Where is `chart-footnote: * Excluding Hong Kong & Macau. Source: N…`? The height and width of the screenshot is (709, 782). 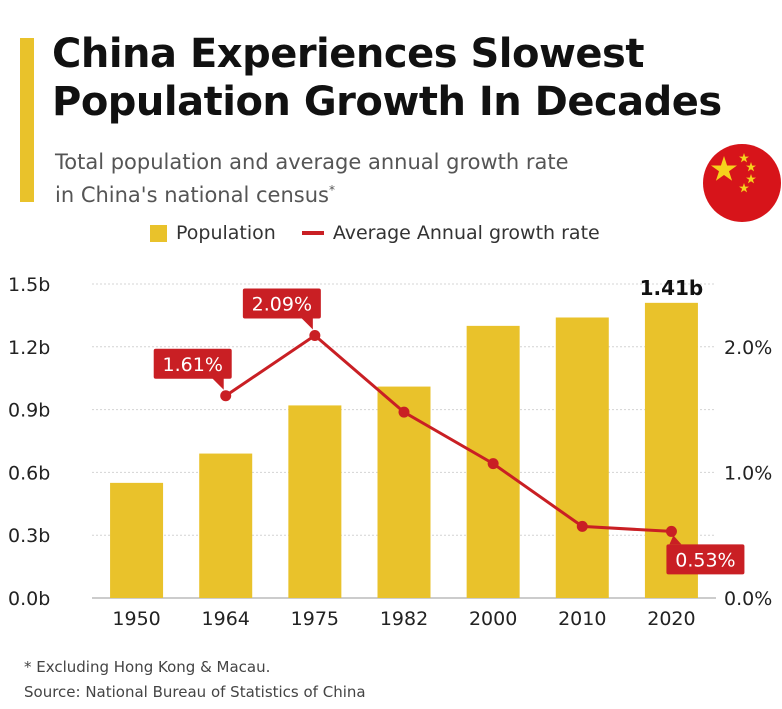
chart-footnote: * Excluding Hong Kong & Macau. Source: N… is located at coordinates (195, 680).